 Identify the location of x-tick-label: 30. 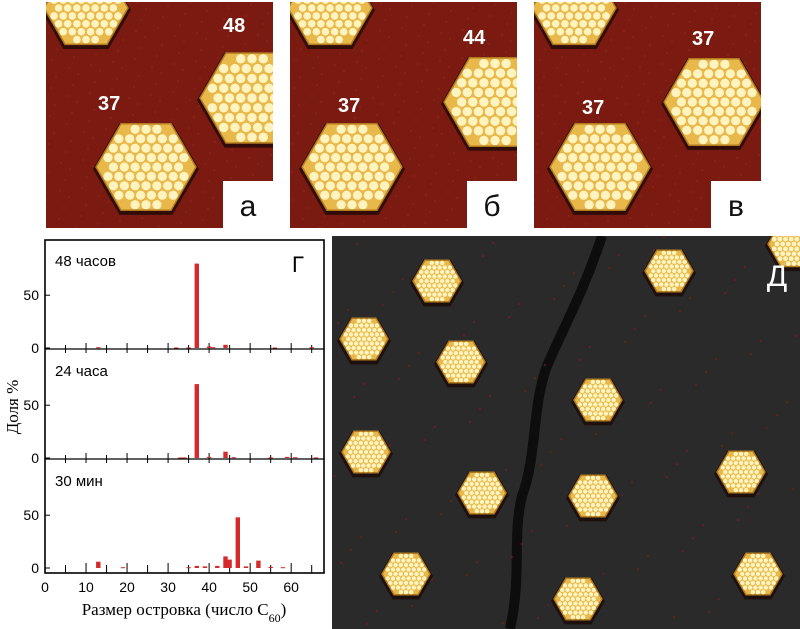
(168, 587).